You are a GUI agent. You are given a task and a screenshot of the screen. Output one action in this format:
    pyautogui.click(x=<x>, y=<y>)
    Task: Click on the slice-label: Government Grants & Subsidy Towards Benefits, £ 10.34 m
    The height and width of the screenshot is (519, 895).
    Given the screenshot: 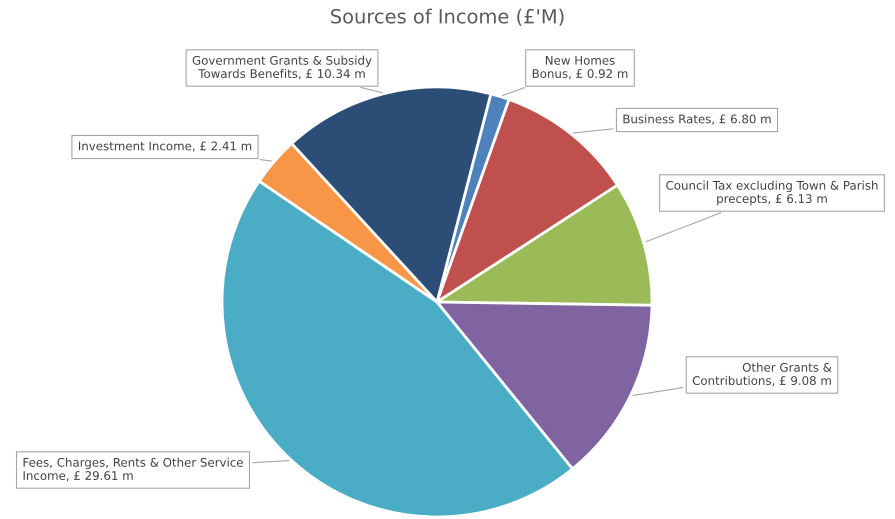 What is the action you would take?
    pyautogui.click(x=282, y=68)
    